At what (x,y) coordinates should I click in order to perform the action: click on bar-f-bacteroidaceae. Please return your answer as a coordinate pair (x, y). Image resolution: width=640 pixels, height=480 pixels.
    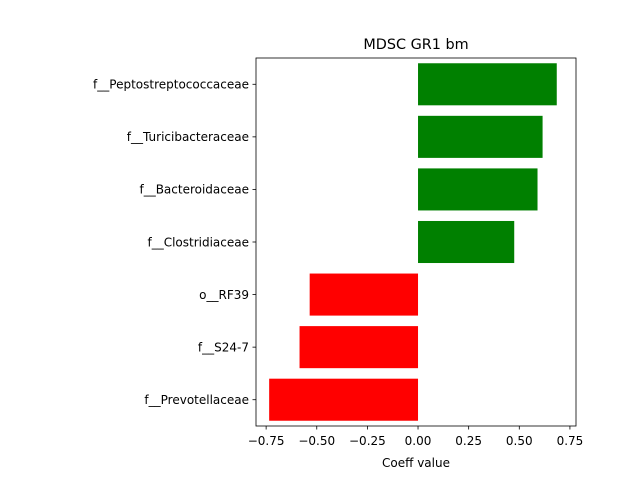
    Looking at the image, I should click on (478, 189).